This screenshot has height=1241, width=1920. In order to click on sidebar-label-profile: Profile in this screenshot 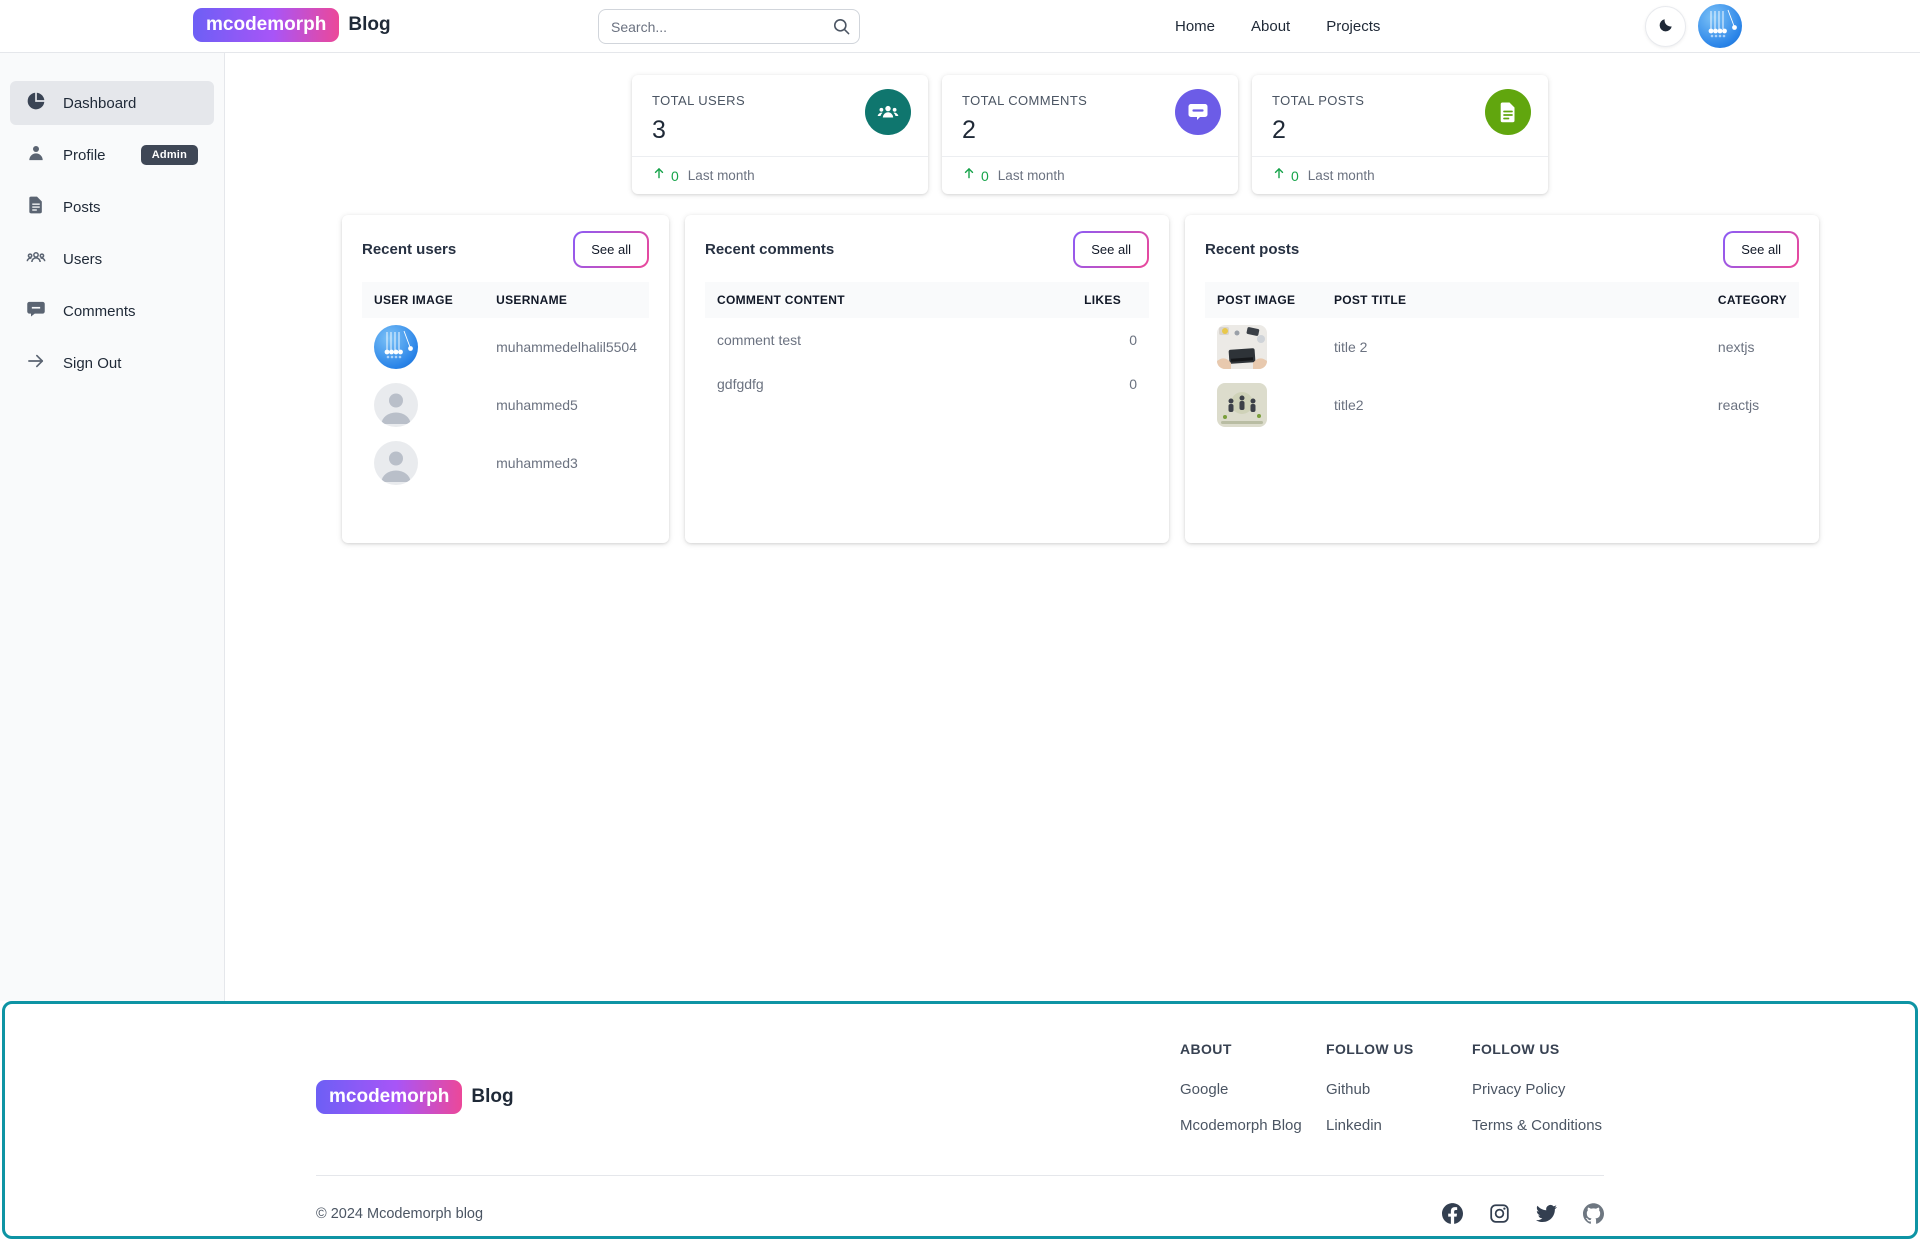, I will do `click(84, 155)`.